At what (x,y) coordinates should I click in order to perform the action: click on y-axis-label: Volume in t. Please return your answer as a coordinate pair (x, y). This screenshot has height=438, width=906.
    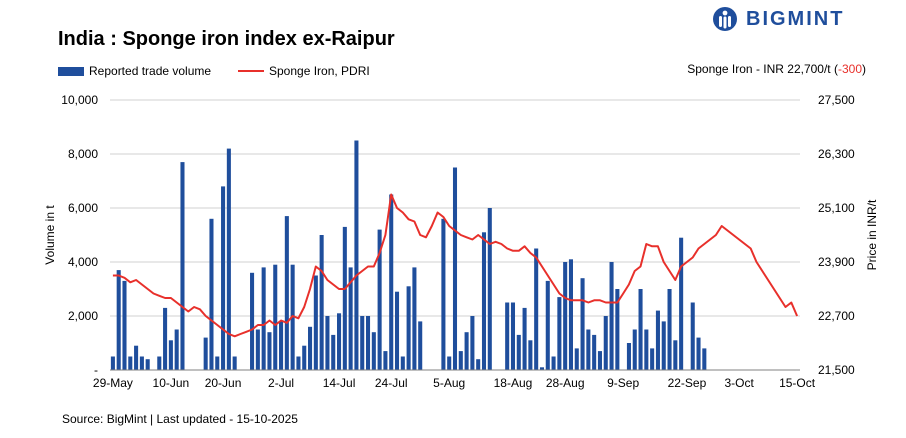
    Looking at the image, I should click on (50, 235).